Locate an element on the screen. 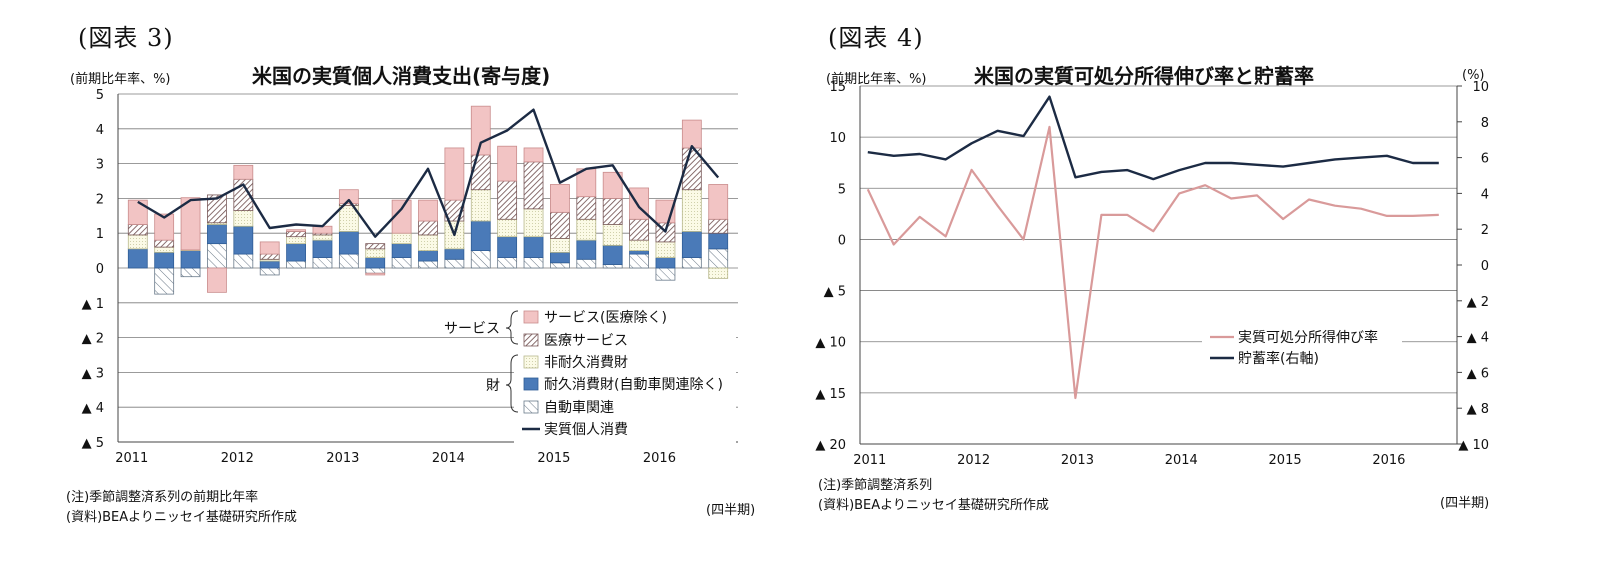  note-text: (注)季節調整済系列の前期比年率 is located at coordinates (162, 497).